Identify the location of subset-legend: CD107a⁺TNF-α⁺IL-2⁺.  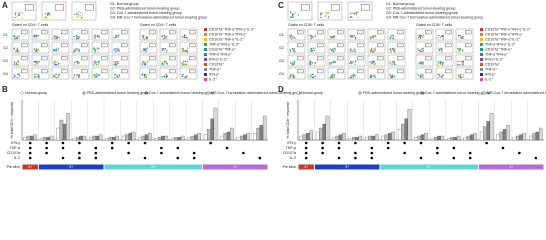
(502, 40).